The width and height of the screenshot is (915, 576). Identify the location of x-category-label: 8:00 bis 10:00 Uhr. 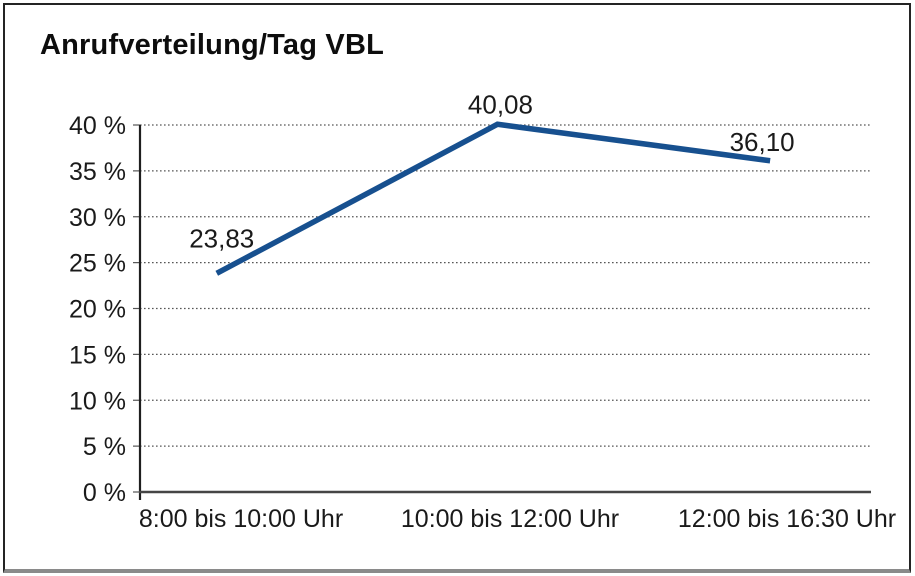
(241, 519).